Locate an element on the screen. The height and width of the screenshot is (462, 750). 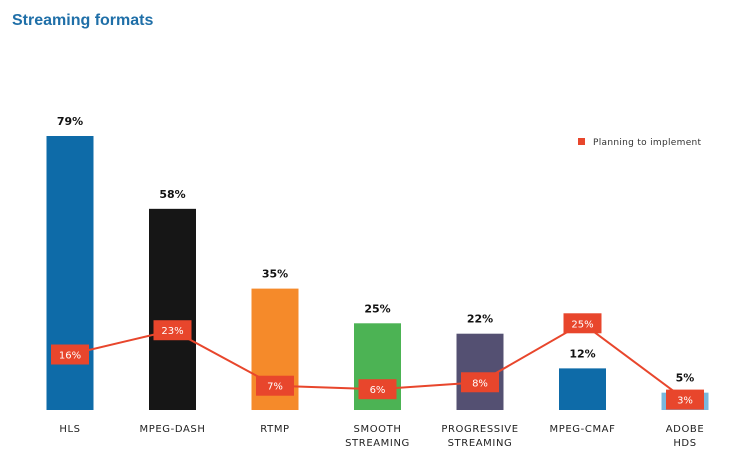
planning-marker-label: 16% is located at coordinates (70, 356).